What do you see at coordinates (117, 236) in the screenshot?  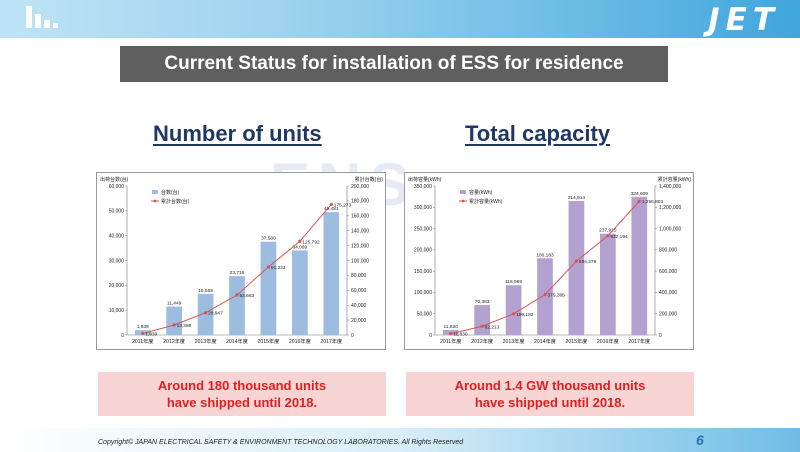 I see `units-y-tick-label: 40,000` at bounding box center [117, 236].